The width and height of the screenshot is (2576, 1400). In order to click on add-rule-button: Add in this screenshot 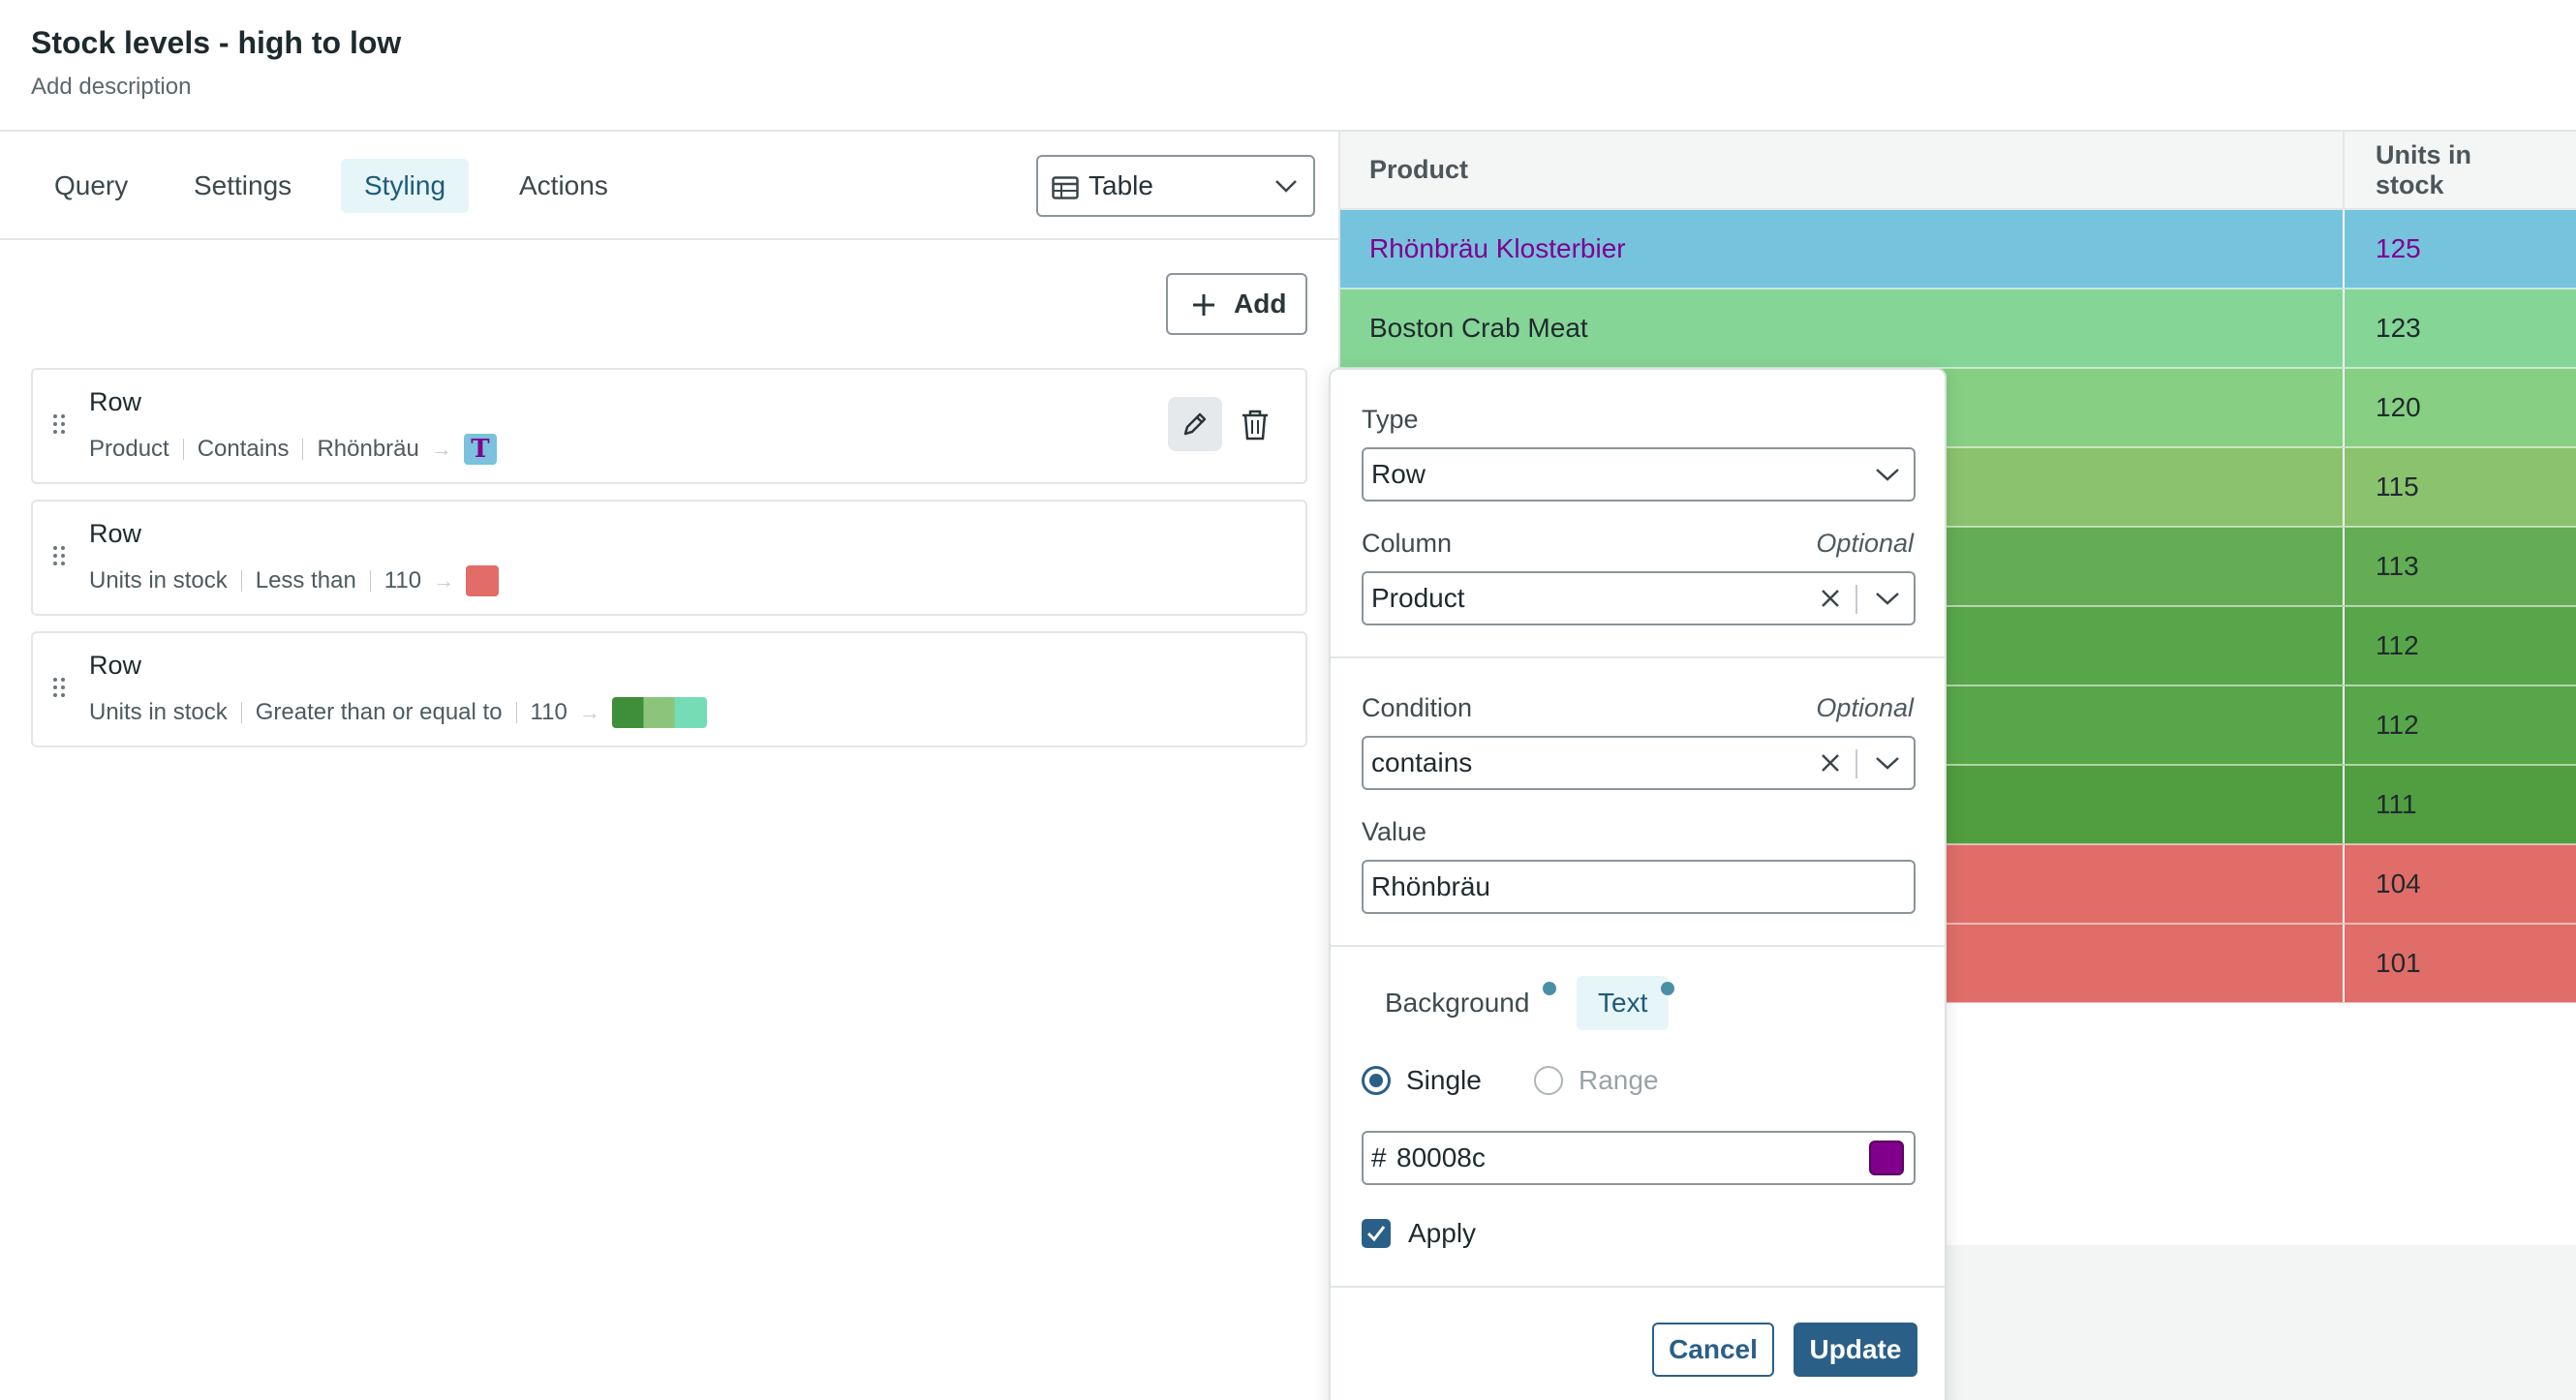, I will do `click(1236, 304)`.